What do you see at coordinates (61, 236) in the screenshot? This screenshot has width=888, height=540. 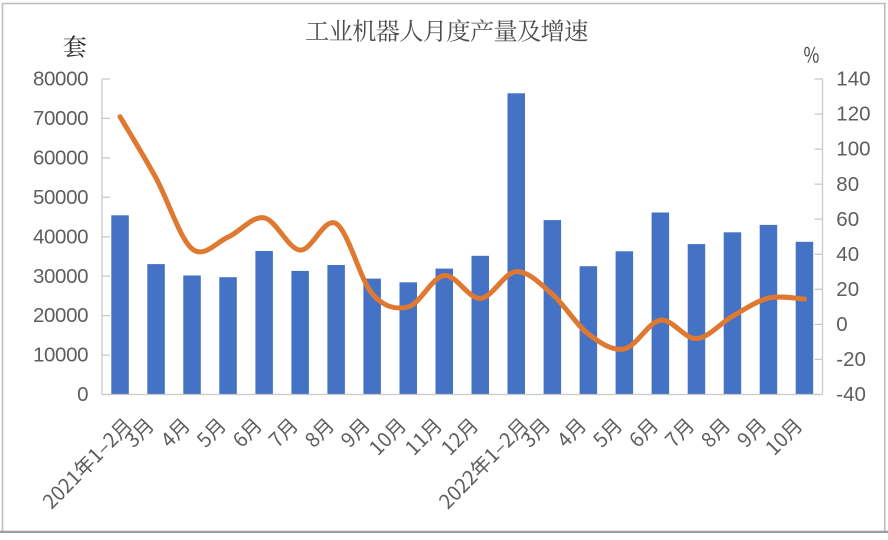 I see `svg-text: 40000` at bounding box center [61, 236].